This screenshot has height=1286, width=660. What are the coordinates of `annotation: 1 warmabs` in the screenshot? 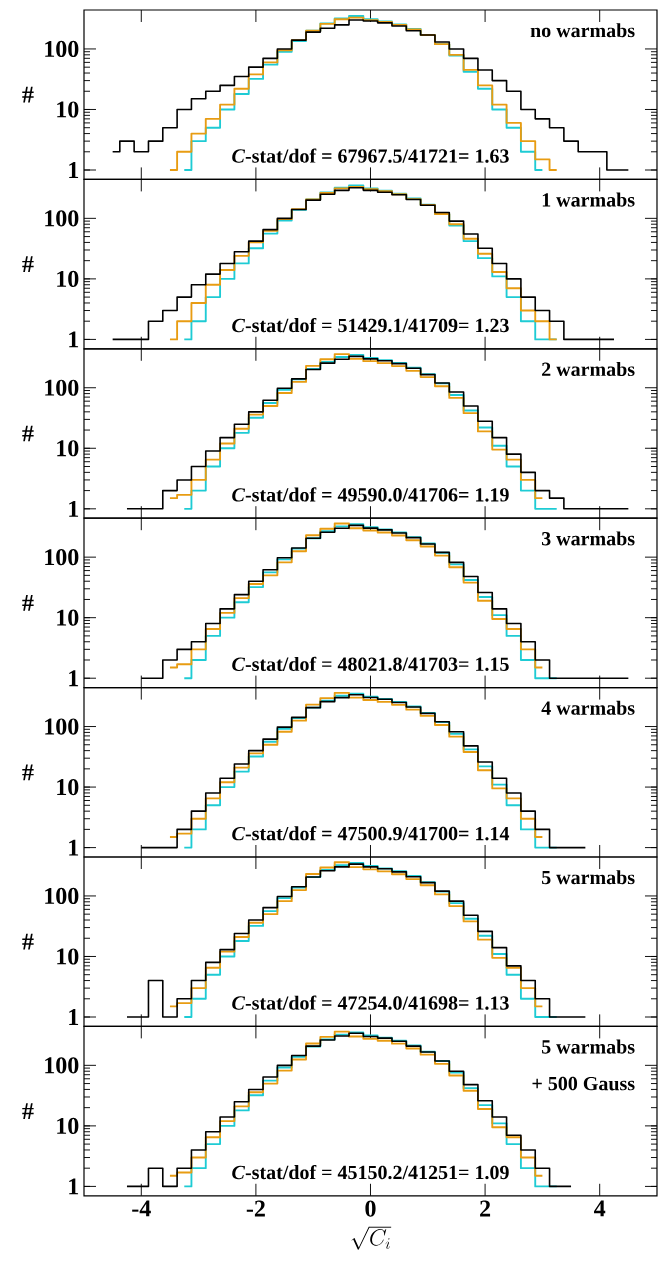 It's located at (588, 199).